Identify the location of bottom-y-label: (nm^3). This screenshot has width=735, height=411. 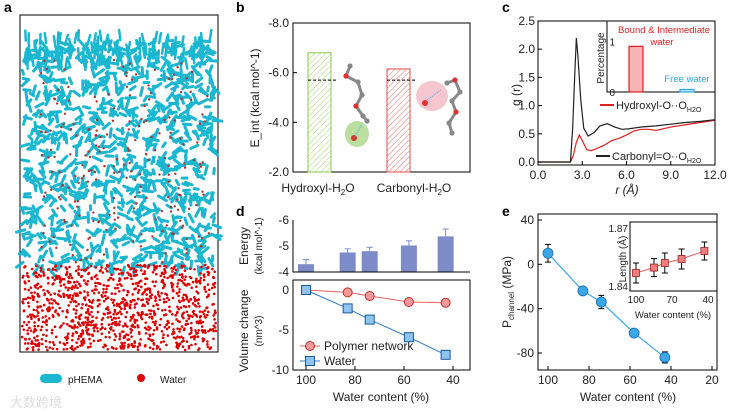
(259, 331).